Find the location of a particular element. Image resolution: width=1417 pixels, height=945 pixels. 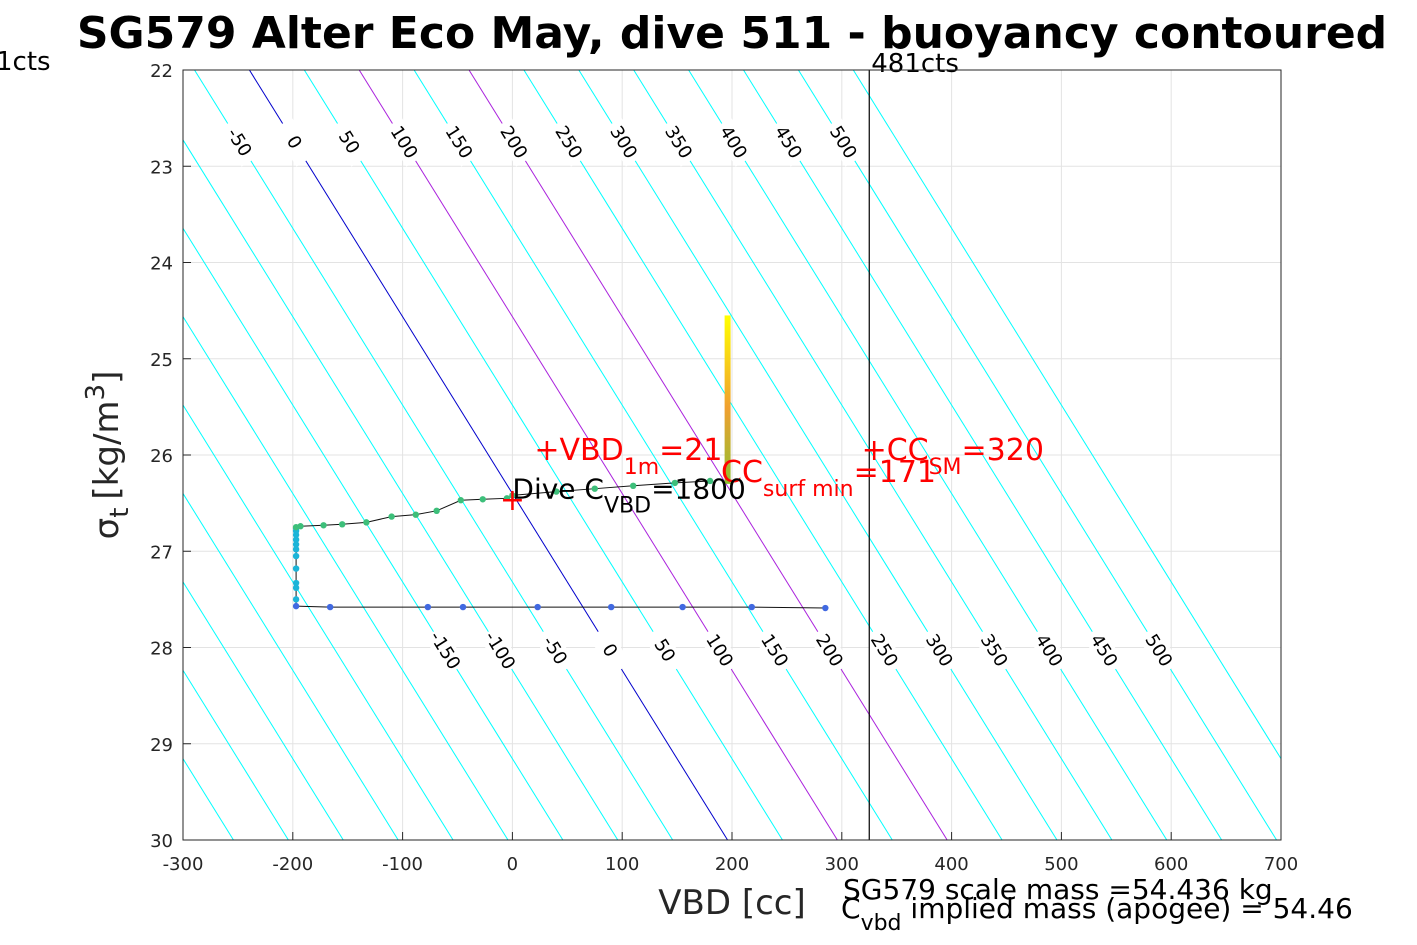

x-tick-label-10: 700 is located at coordinates (1281, 864).